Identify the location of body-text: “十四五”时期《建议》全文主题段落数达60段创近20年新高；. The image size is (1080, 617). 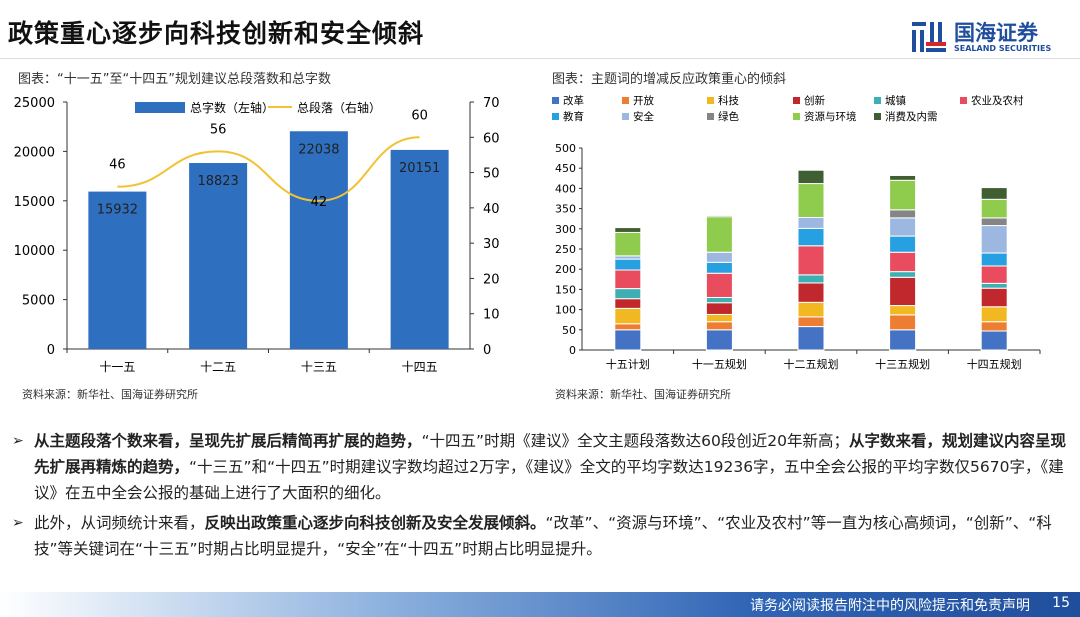
(635, 441).